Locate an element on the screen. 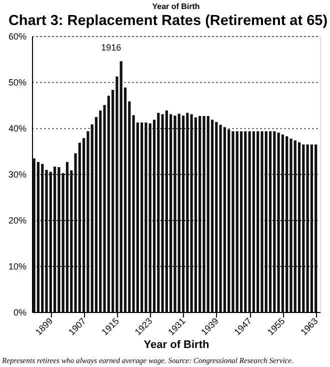 The height and width of the screenshot is (367, 330). y-tick-label: 40% is located at coordinates (17, 129).